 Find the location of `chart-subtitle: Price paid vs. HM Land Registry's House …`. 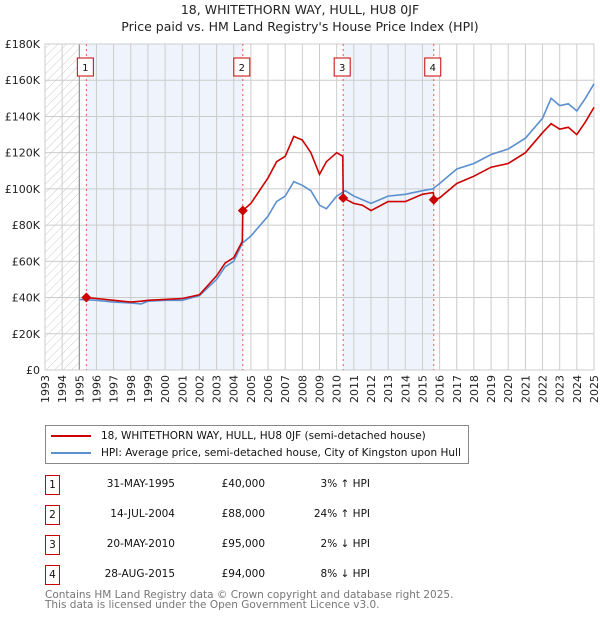

chart-subtitle: Price paid vs. HM Land Registry's House … is located at coordinates (300, 26).